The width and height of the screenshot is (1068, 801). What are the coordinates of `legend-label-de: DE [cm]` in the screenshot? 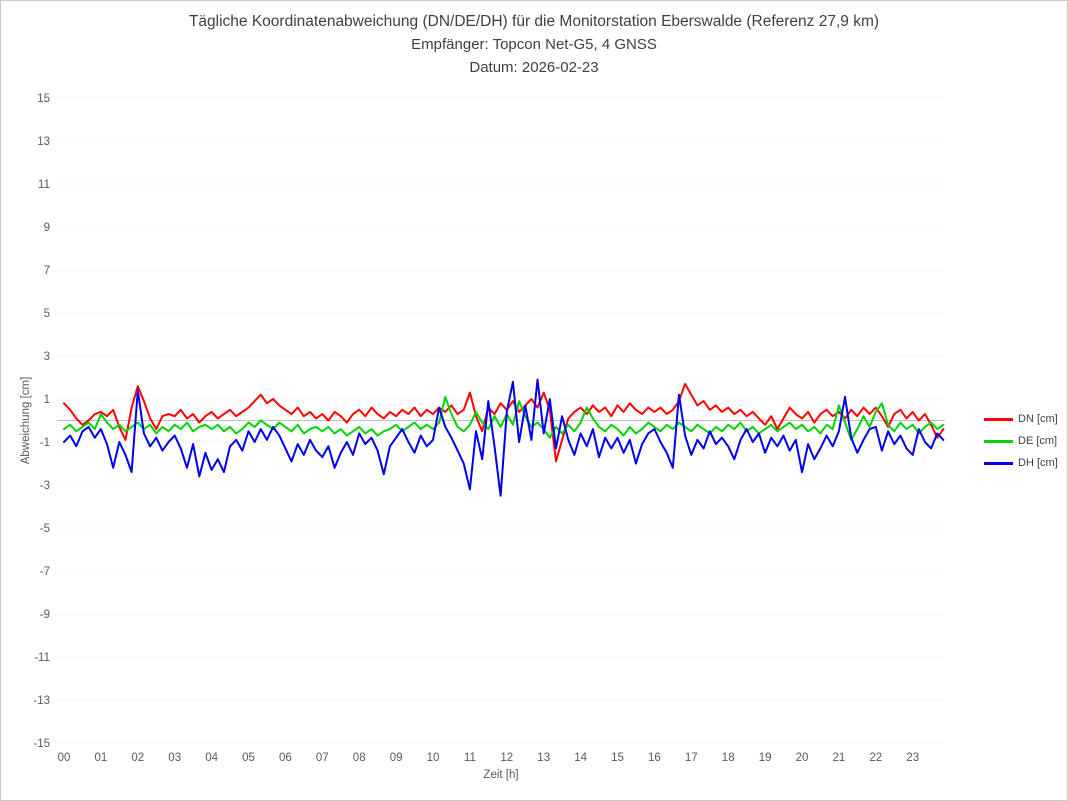 It's located at (1038, 441).